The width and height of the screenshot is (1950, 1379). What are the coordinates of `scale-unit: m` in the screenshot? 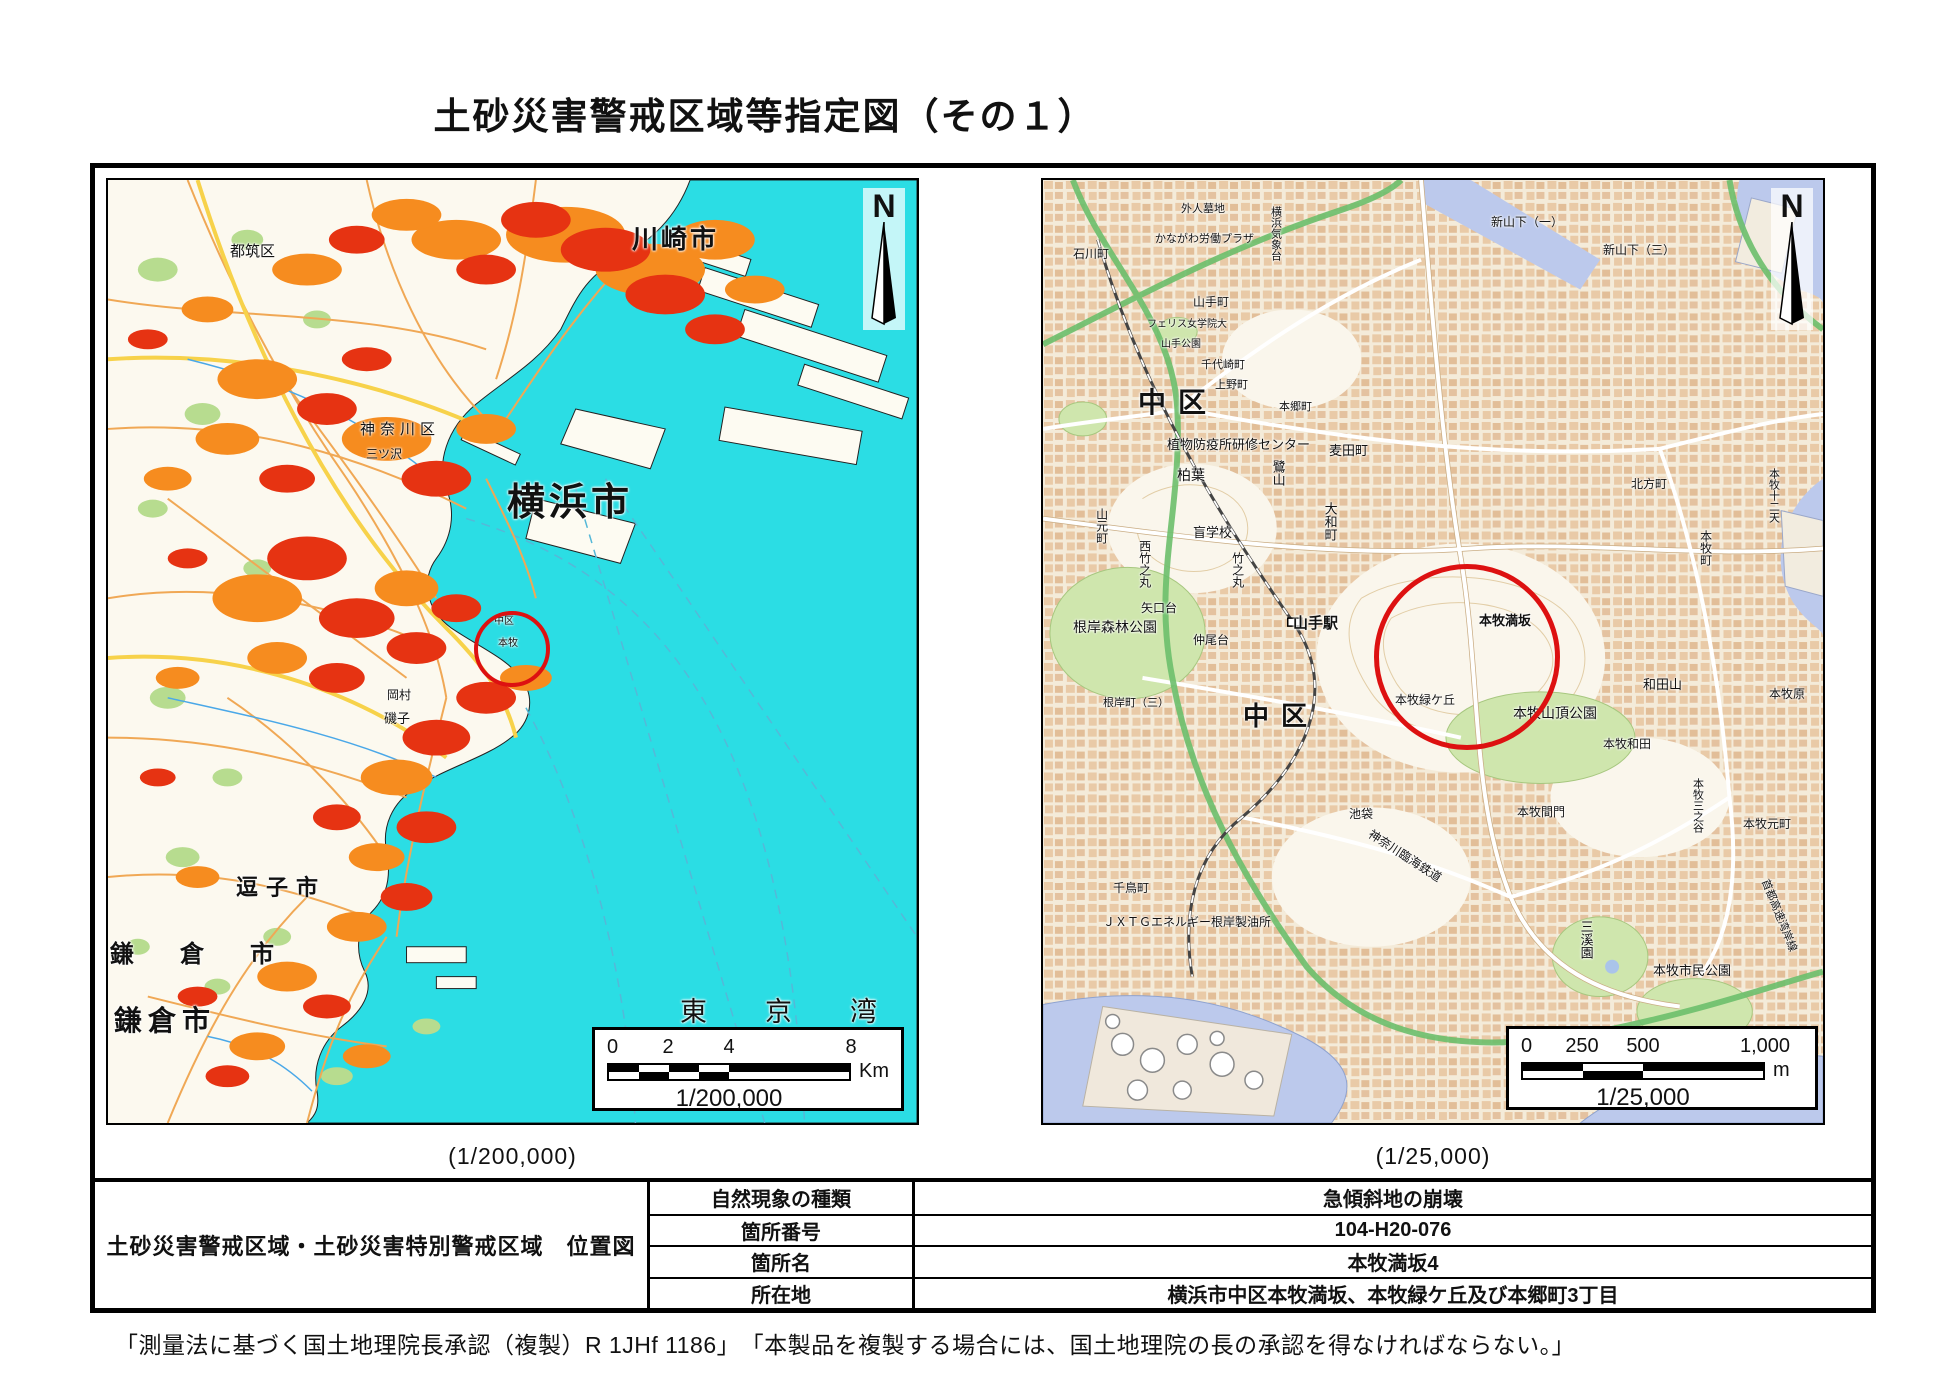 It's located at (1781, 1070).